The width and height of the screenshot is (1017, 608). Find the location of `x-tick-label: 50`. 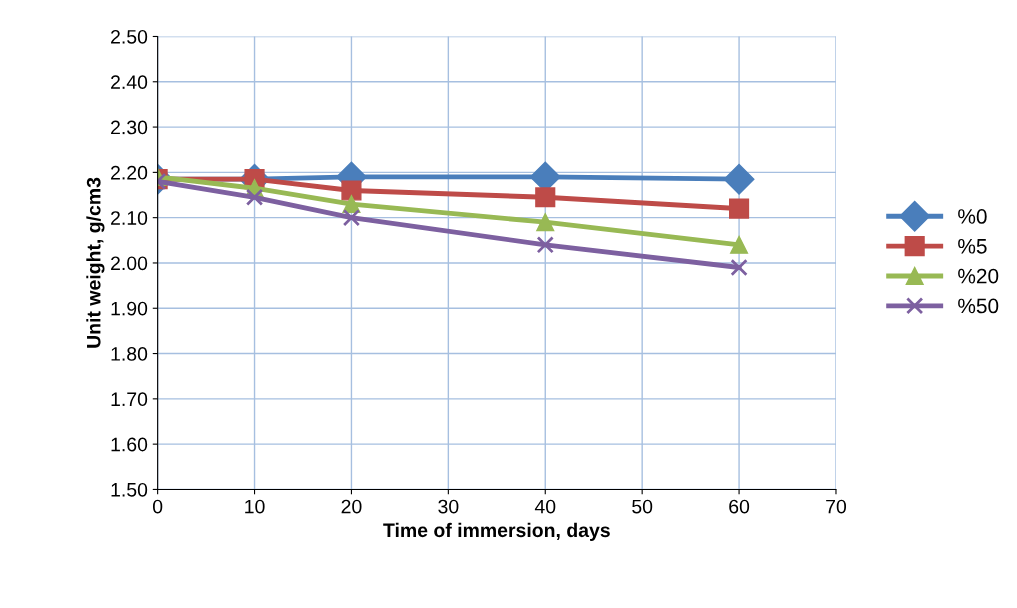

x-tick-label: 50 is located at coordinates (642, 506).